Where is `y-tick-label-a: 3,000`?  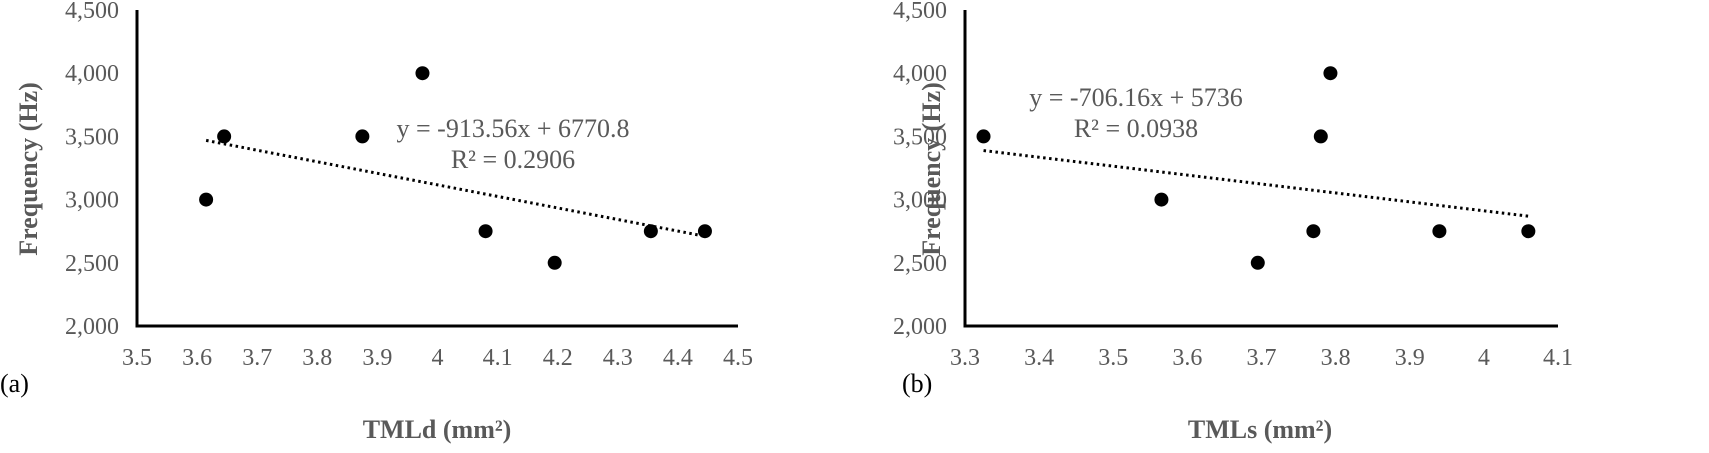
y-tick-label-a: 3,000 is located at coordinates (92, 201).